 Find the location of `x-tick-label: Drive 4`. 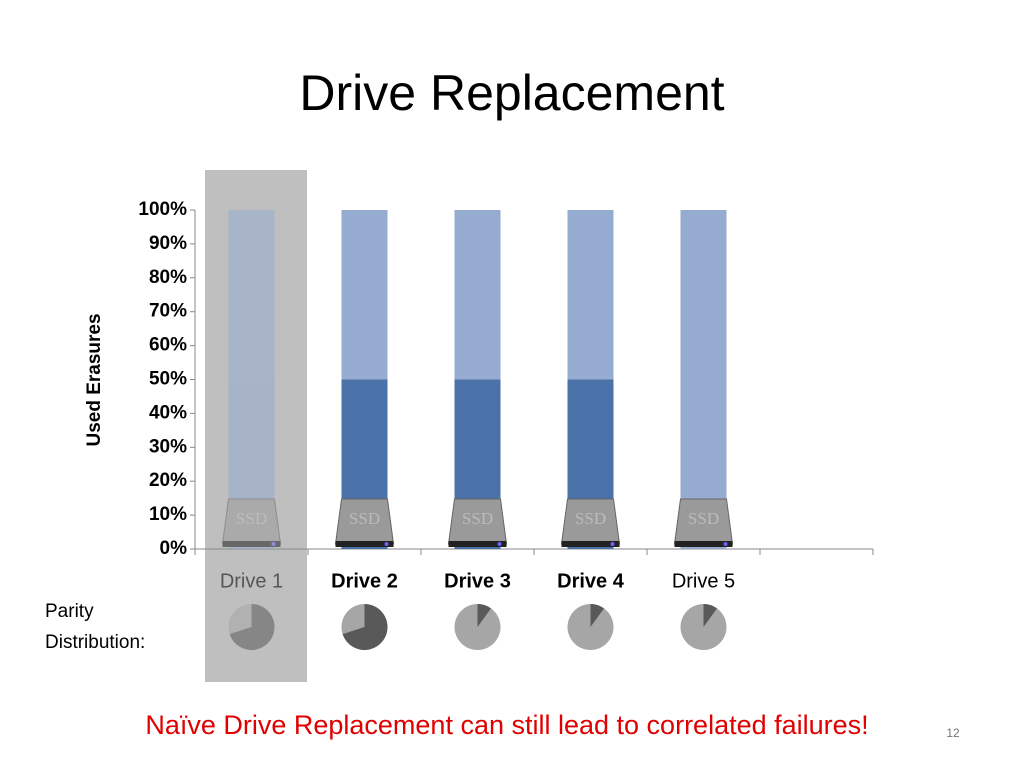

x-tick-label: Drive 4 is located at coordinates (591, 581).